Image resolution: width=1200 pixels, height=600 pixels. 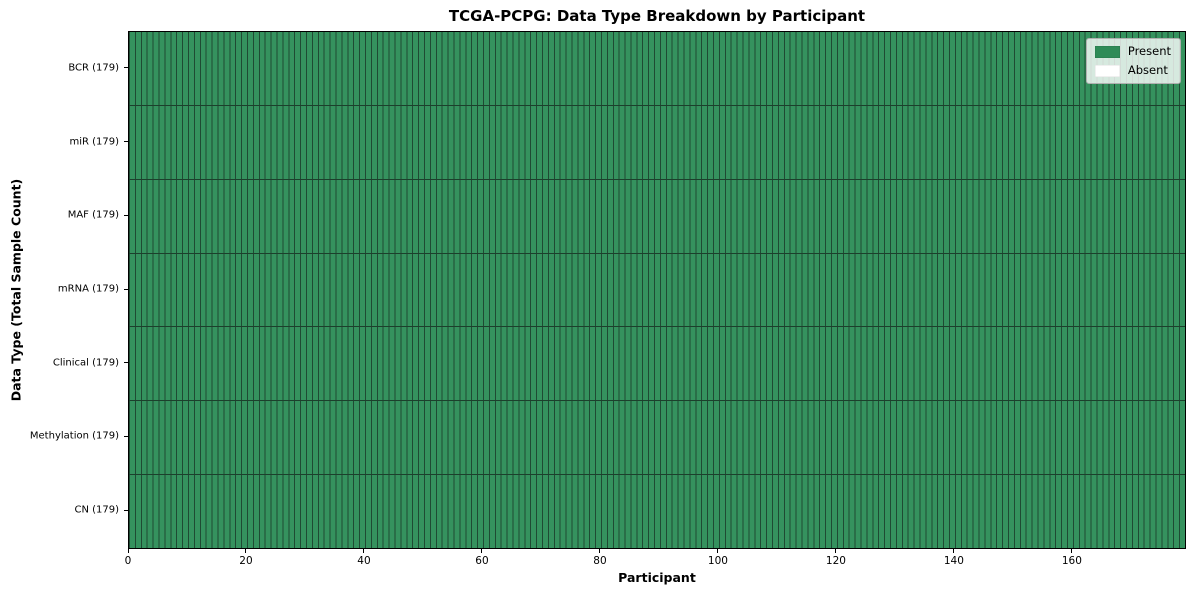 What do you see at coordinates (85, 363) in the screenshot?
I see `y-tick-label: Clinical (179)` at bounding box center [85, 363].